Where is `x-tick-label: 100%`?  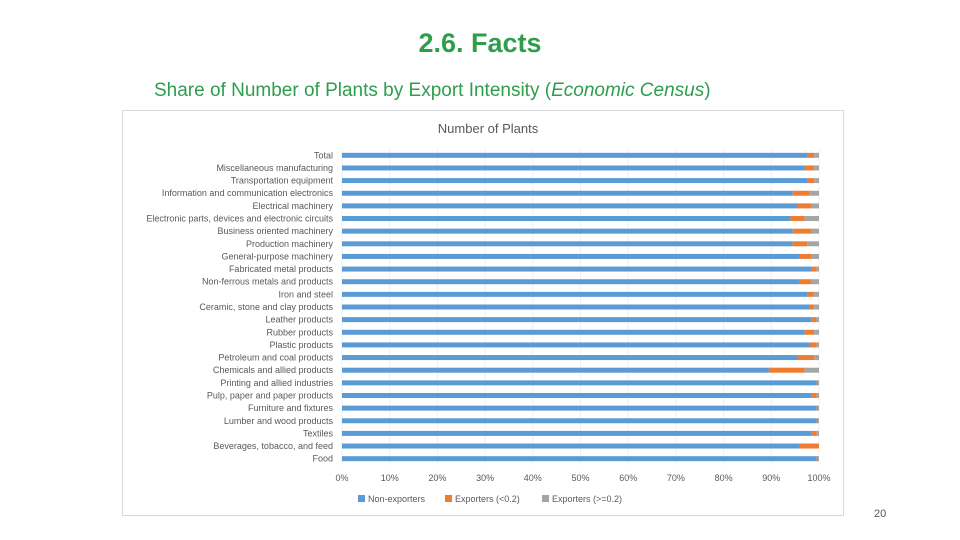
x-tick-label: 100% is located at coordinates (818, 478).